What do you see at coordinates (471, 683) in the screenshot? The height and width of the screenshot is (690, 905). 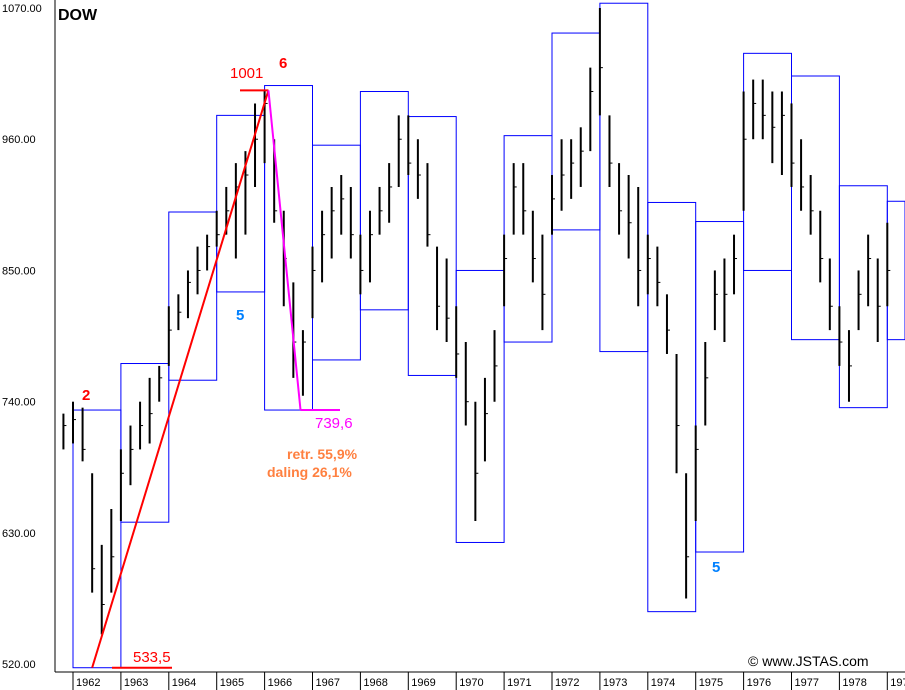 I see `x-tick-label: 1970` at bounding box center [471, 683].